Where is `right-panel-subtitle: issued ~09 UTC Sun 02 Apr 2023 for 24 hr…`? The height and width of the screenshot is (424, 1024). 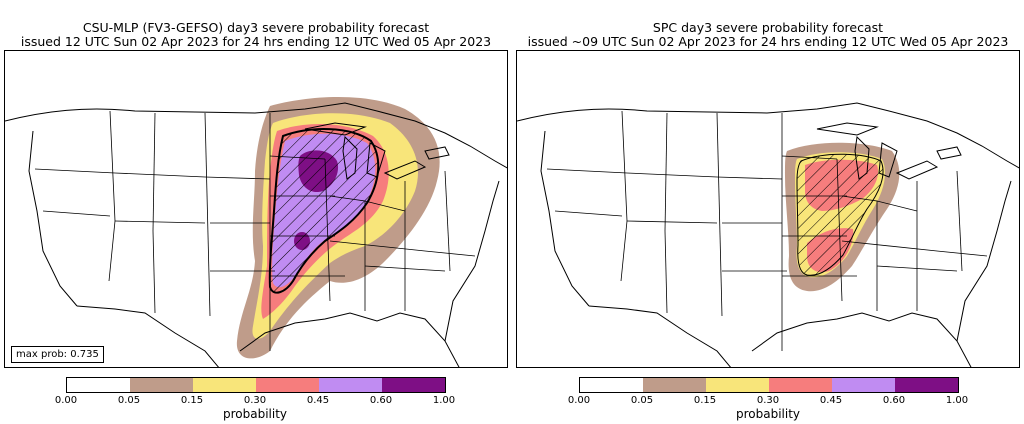 right-panel-subtitle: issued ~09 UTC Sun 02 Apr 2023 for 24 hr… is located at coordinates (768, 41).